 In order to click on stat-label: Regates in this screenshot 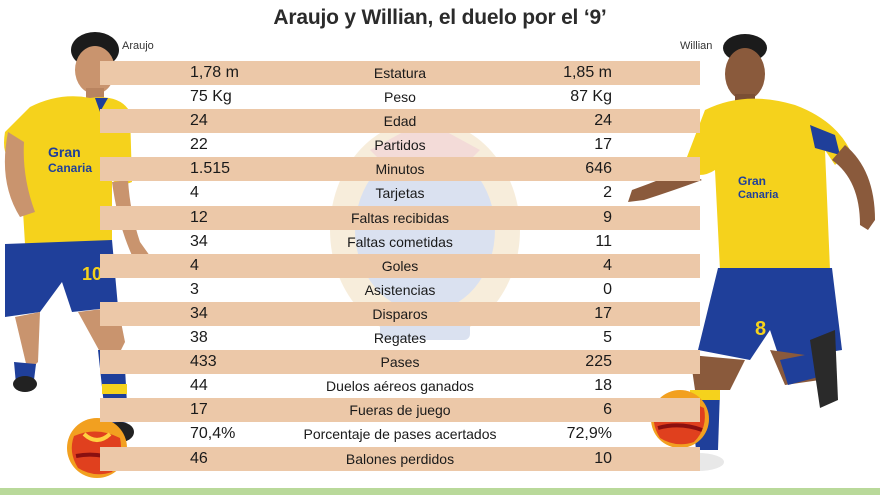, I will do `click(400, 338)`.